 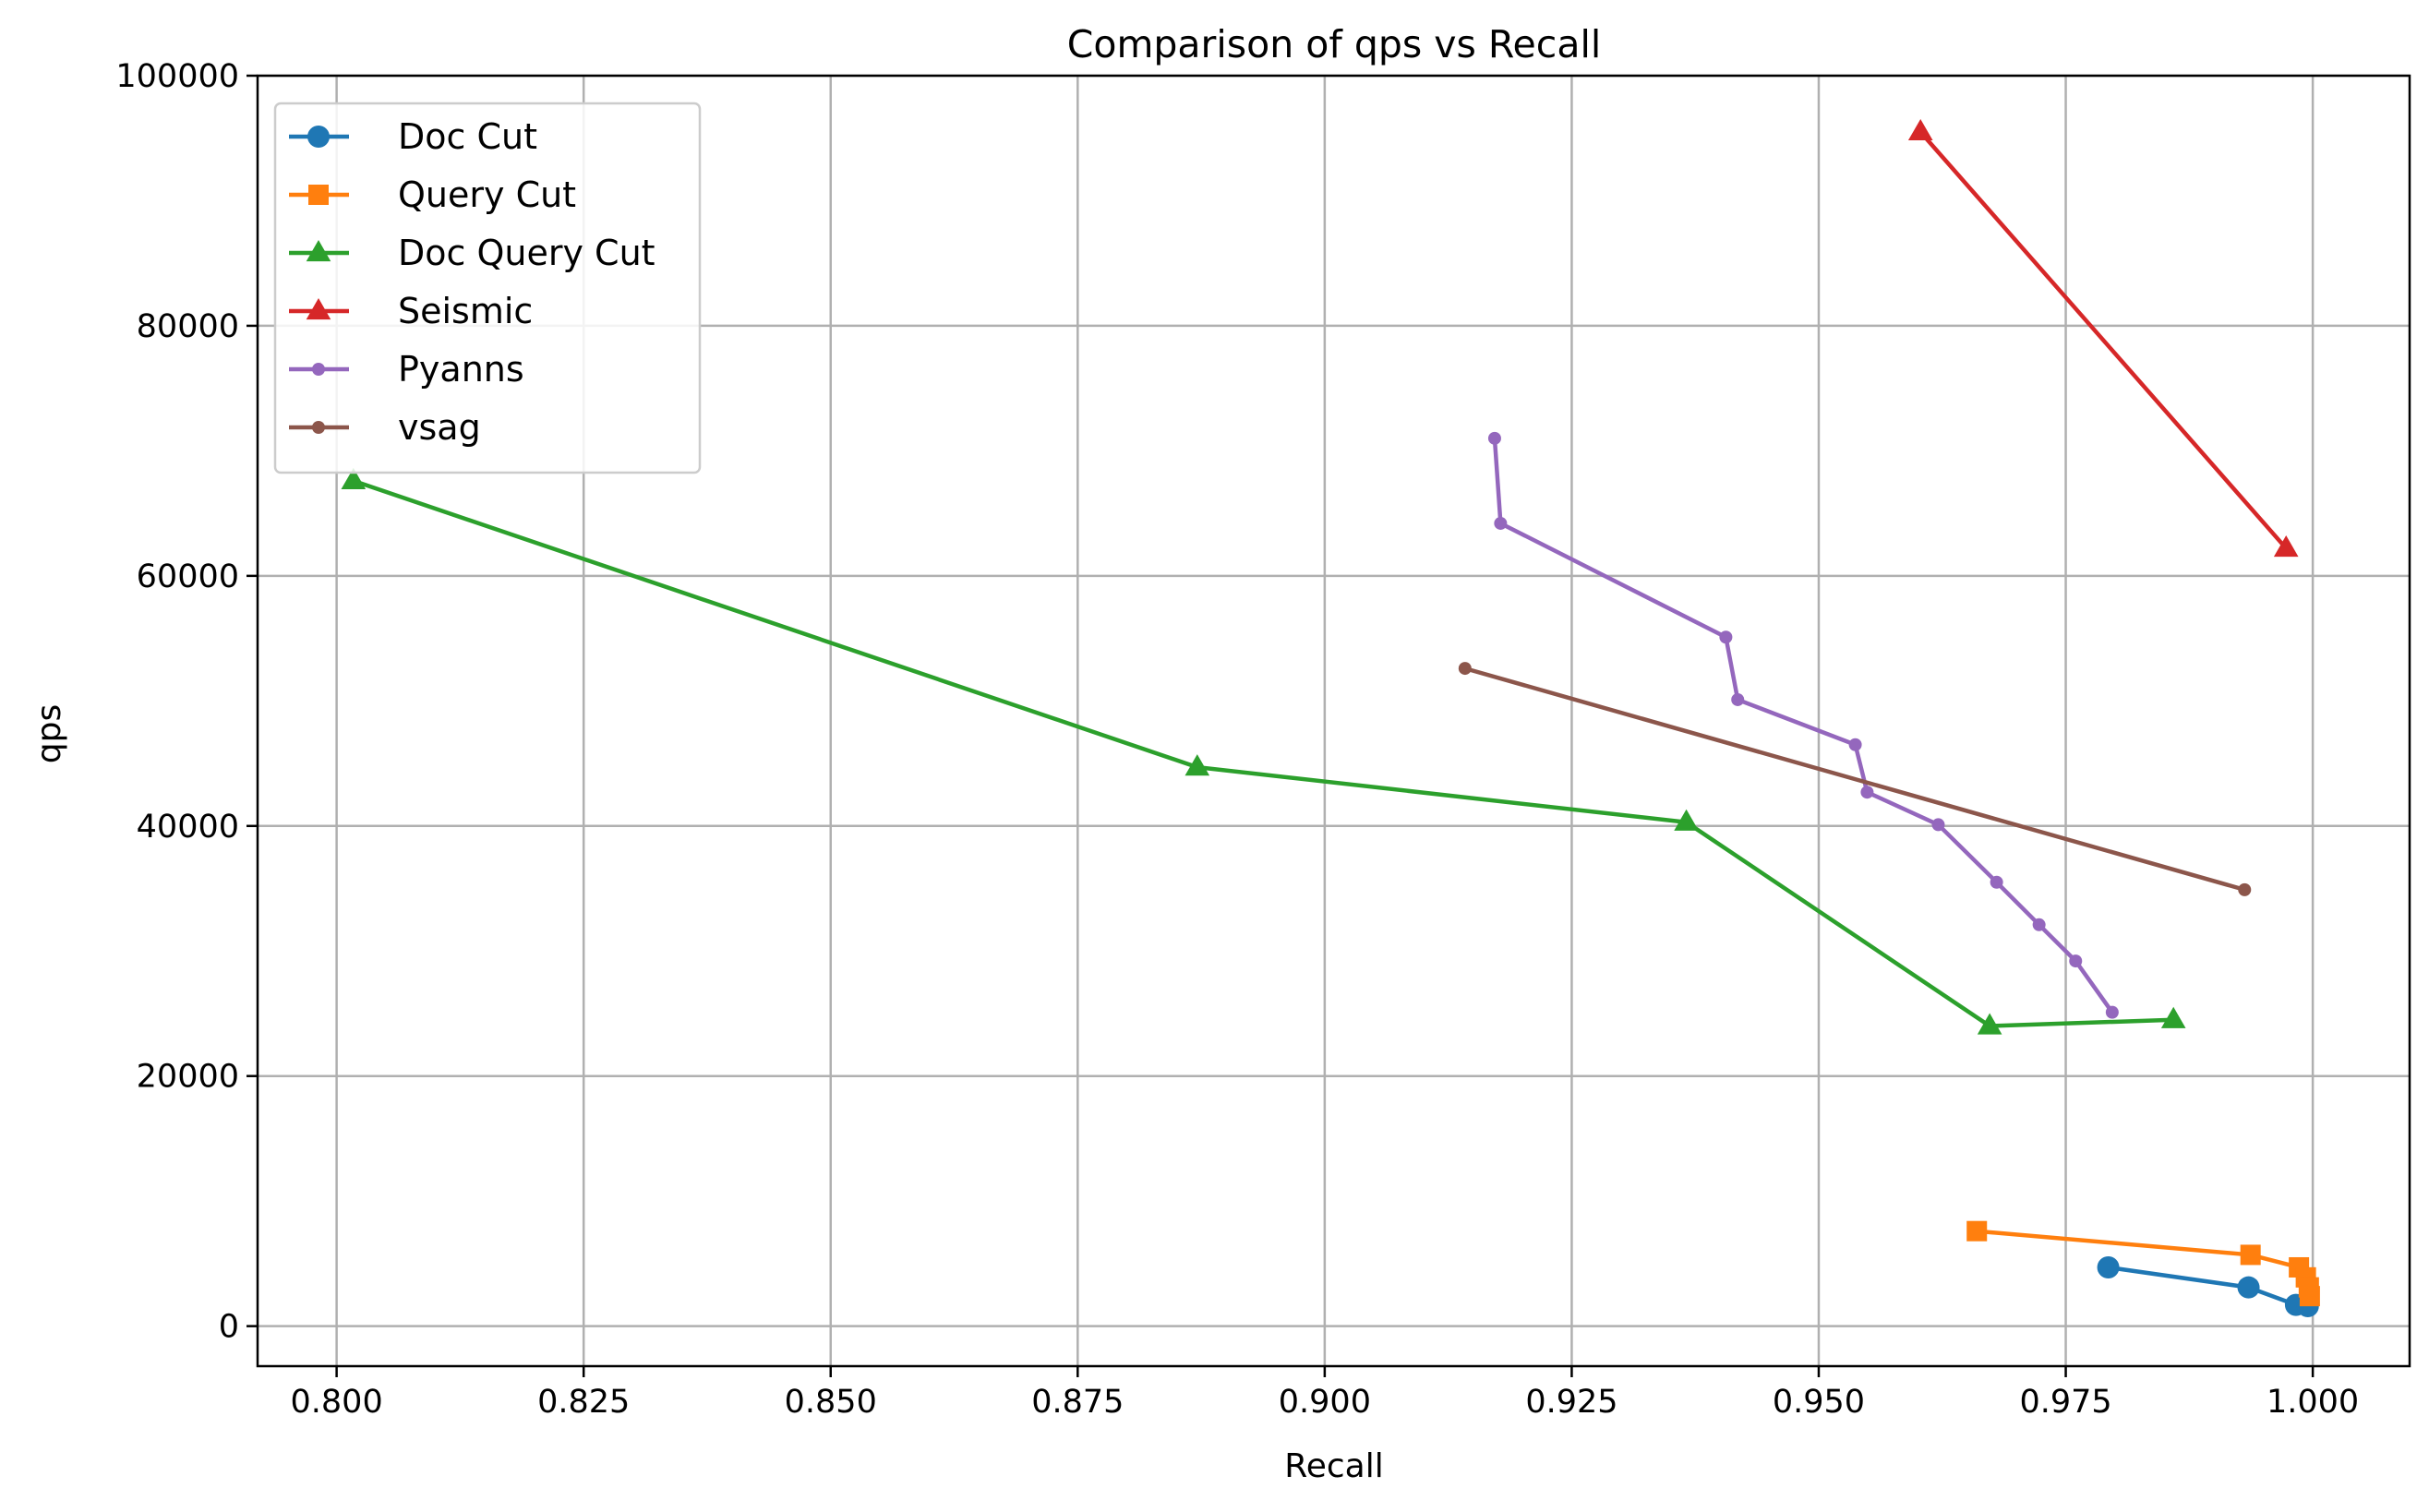 I want to click on x-tick-label: 0.825, so click(x=583, y=1402).